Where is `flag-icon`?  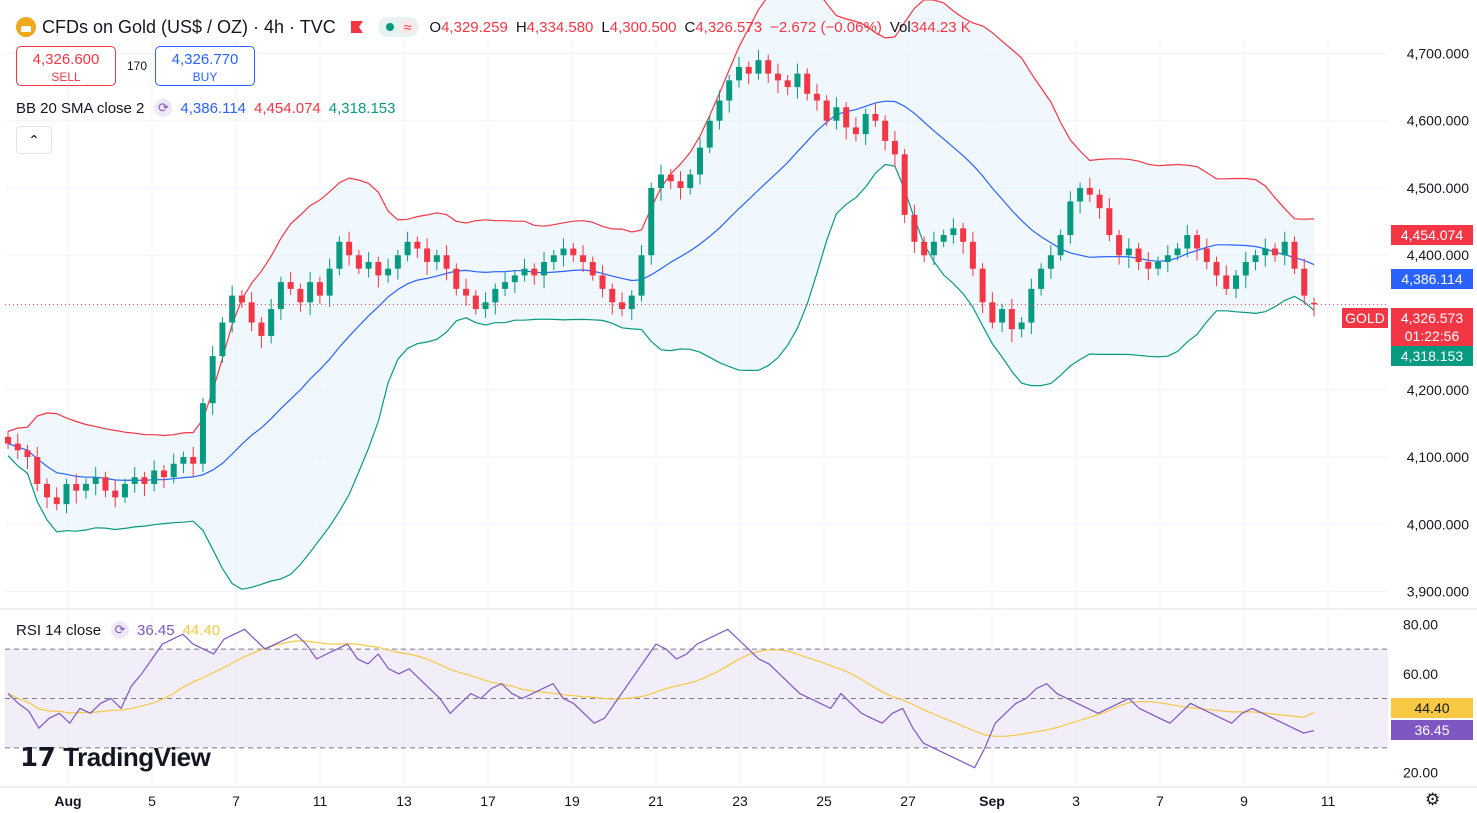 flag-icon is located at coordinates (357, 27).